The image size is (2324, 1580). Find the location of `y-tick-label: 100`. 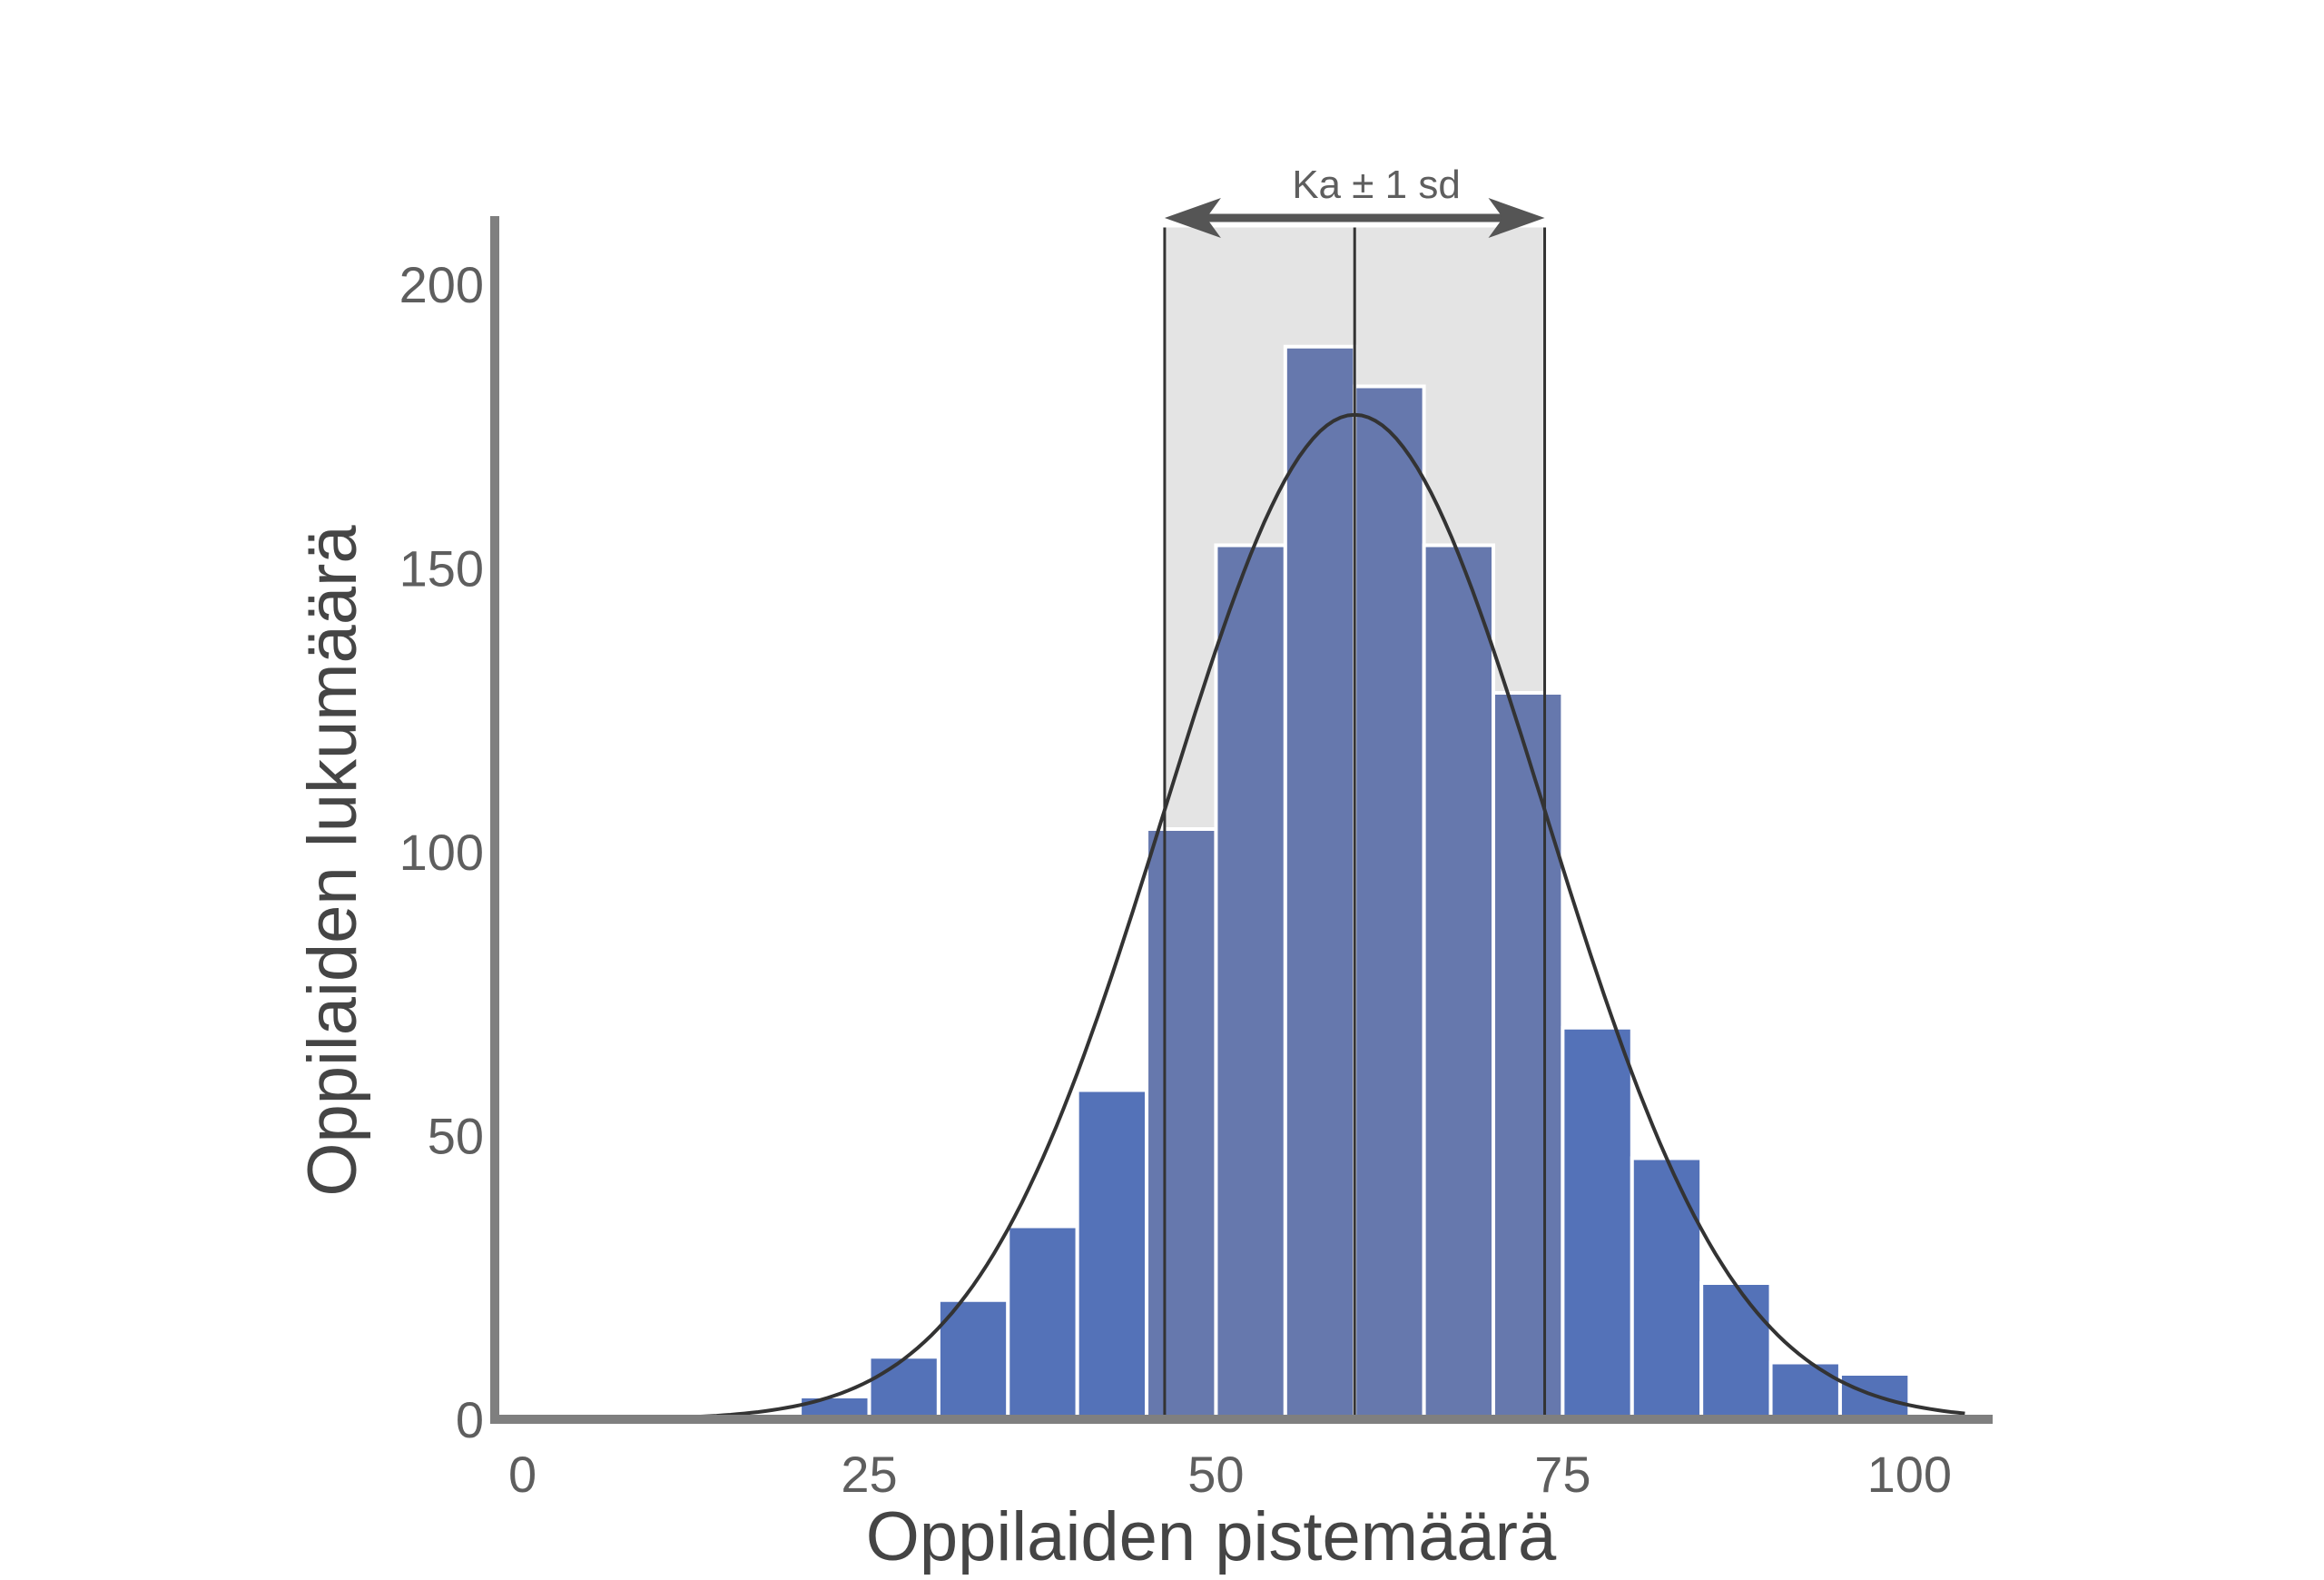

y-tick-label: 100 is located at coordinates (441, 853).